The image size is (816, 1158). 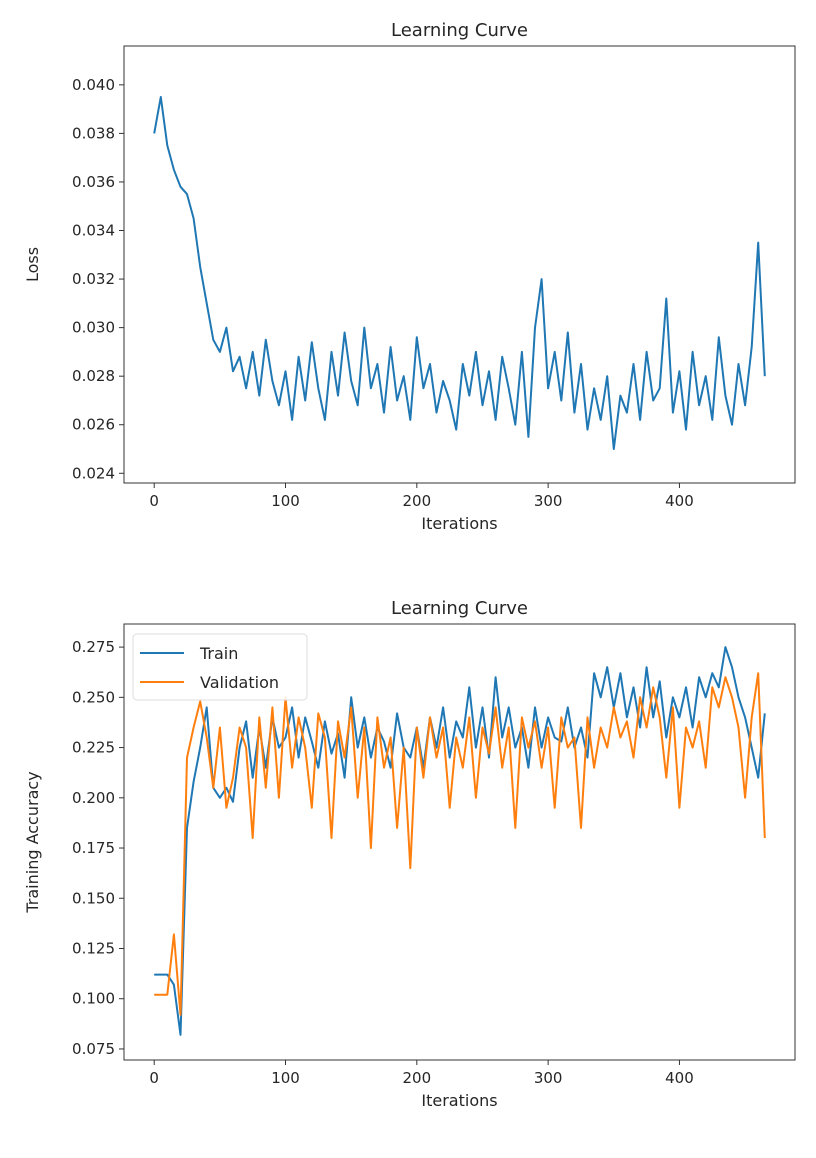 What do you see at coordinates (93, 697) in the screenshot?
I see `y-tick-label: 0.250` at bounding box center [93, 697].